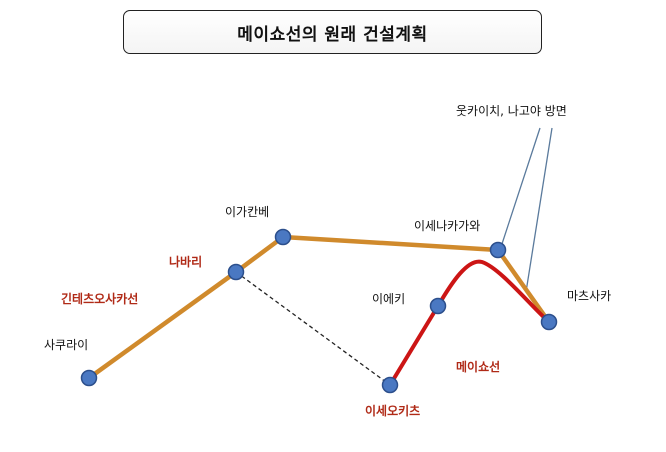 The image size is (666, 452). What do you see at coordinates (89, 378) in the screenshot?
I see `station-sakurai` at bounding box center [89, 378].